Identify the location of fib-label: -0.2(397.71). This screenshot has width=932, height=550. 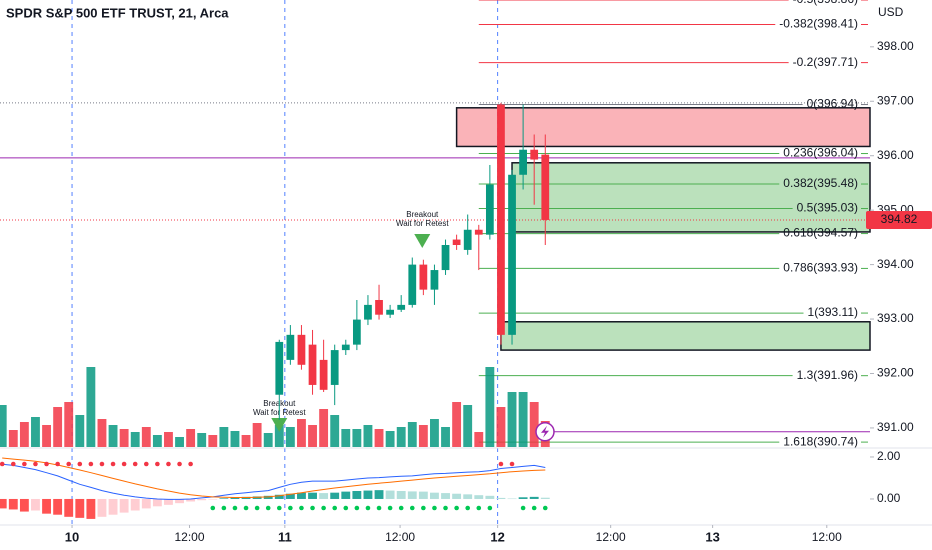
(825, 62).